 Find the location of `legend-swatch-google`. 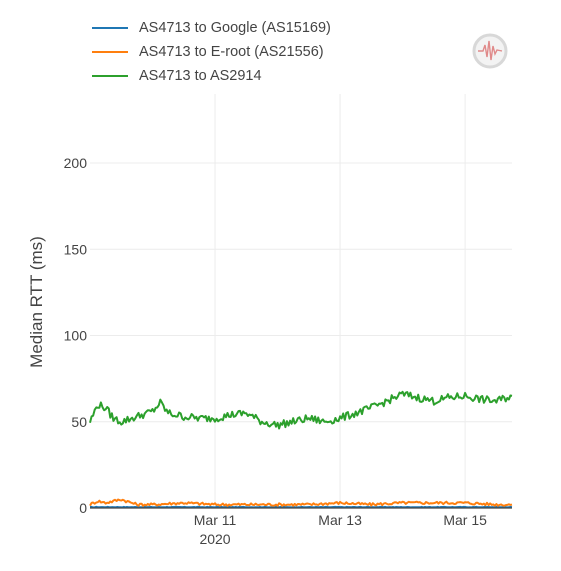

legend-swatch-google is located at coordinates (110, 28).